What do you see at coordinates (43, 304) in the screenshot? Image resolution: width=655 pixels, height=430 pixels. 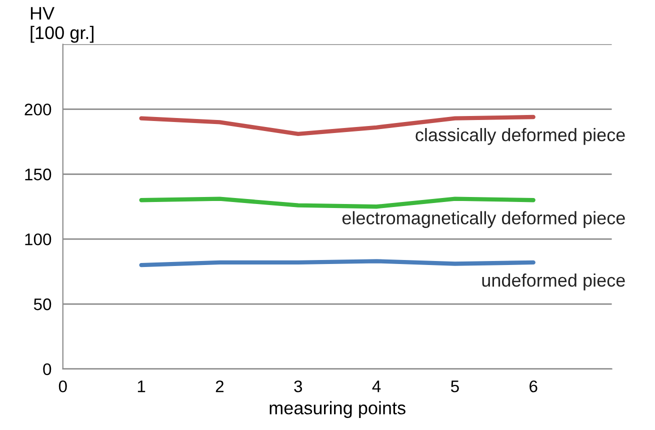 I see `y-tick-label: 50` at bounding box center [43, 304].